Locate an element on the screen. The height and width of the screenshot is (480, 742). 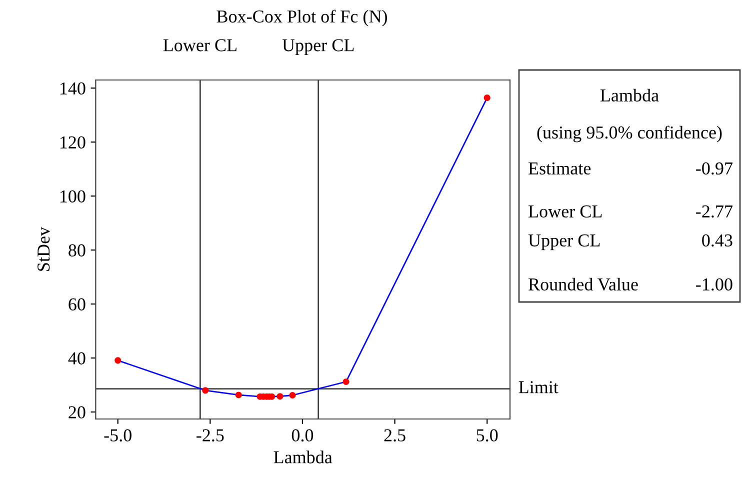
text: Lower CL is located at coordinates (565, 211).